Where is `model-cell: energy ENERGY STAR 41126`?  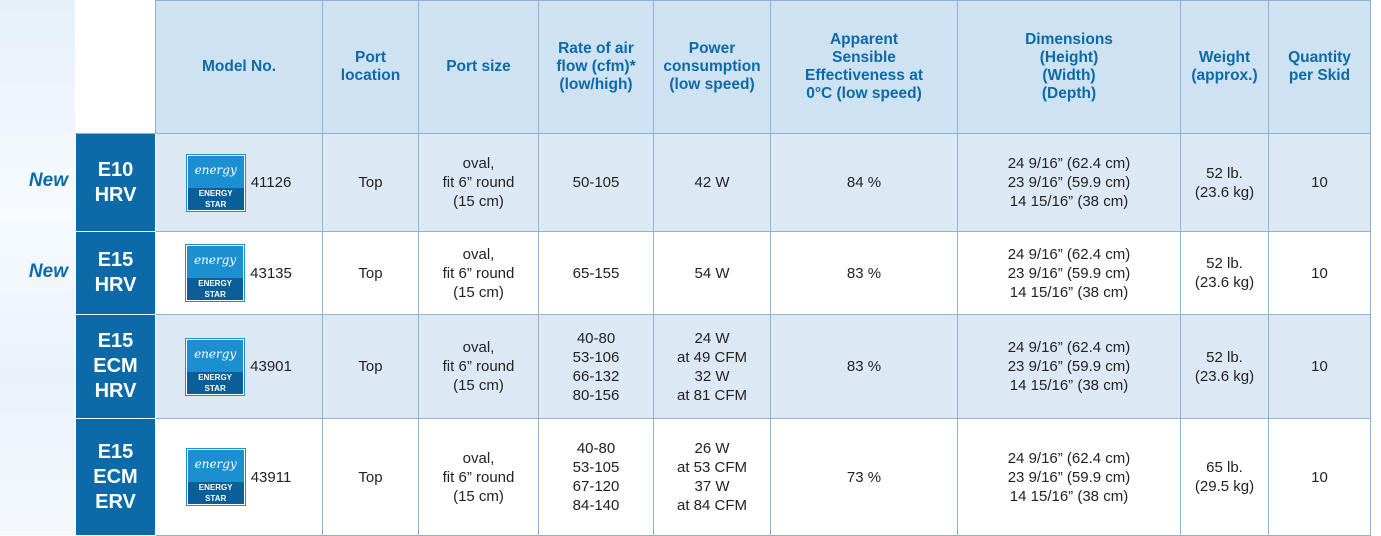 model-cell: energy ENERGY STAR 41126 is located at coordinates (239, 182).